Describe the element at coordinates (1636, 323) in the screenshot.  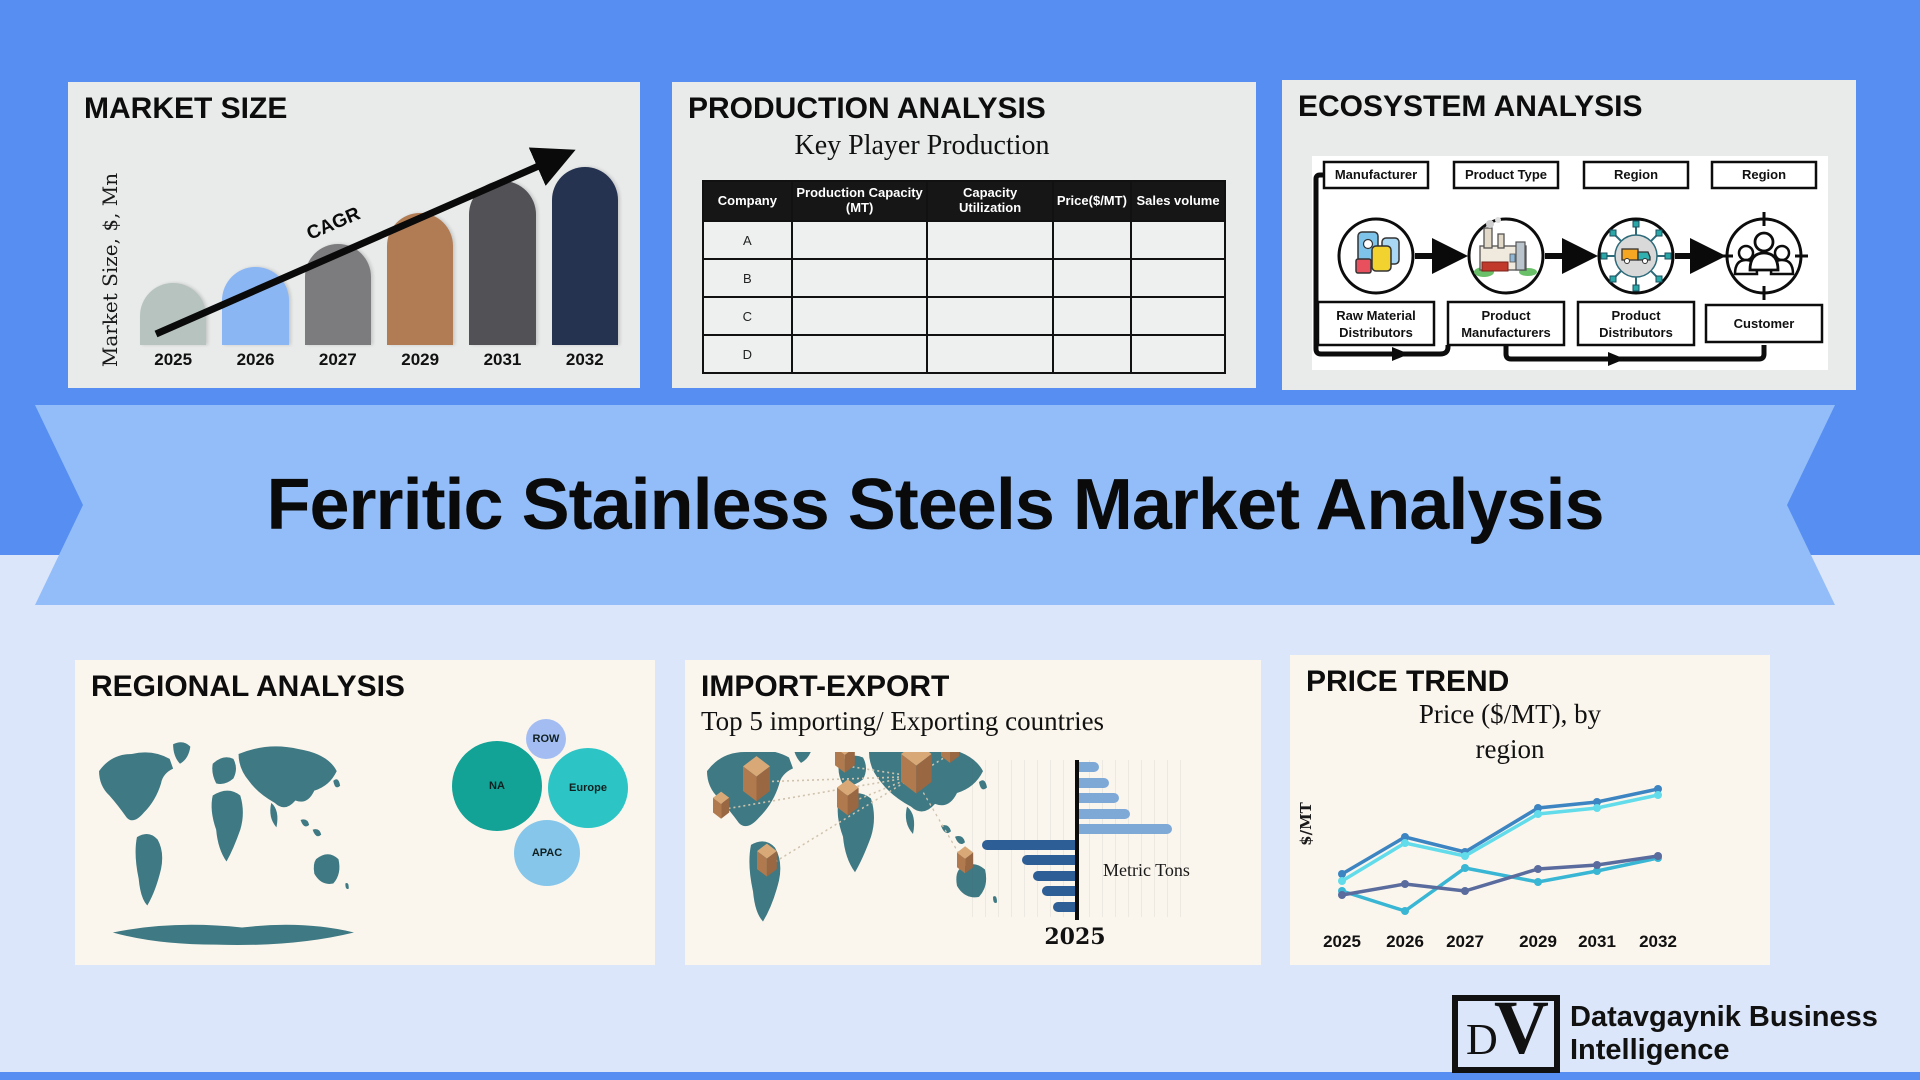
I see `node-box-product-distributors` at that location.